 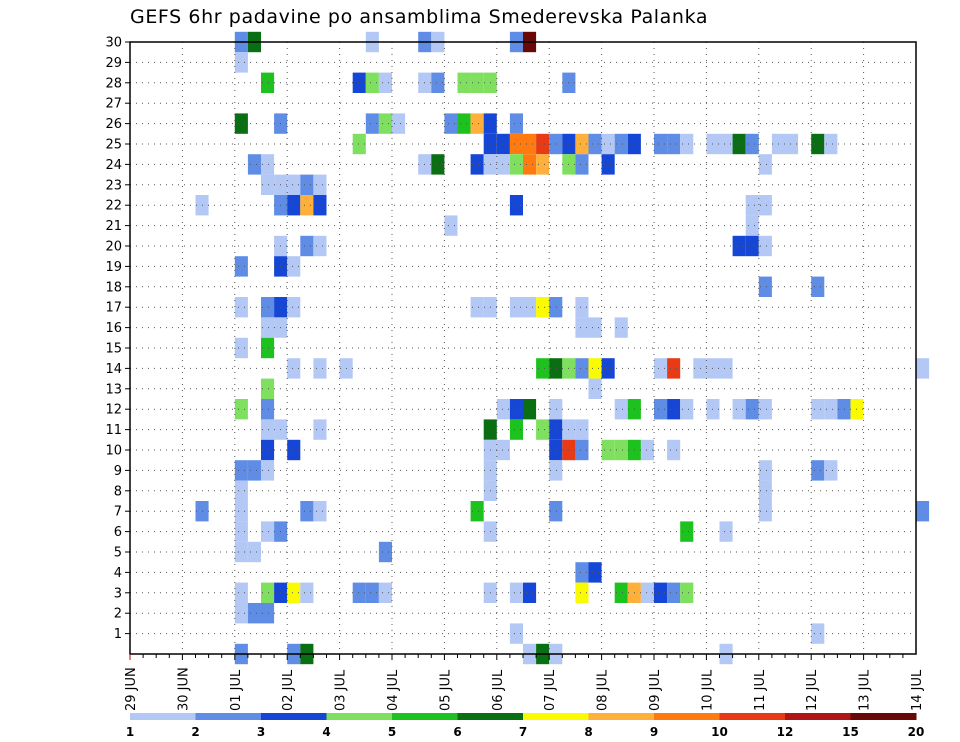 I want to click on legend-label: 2, so click(x=195, y=732).